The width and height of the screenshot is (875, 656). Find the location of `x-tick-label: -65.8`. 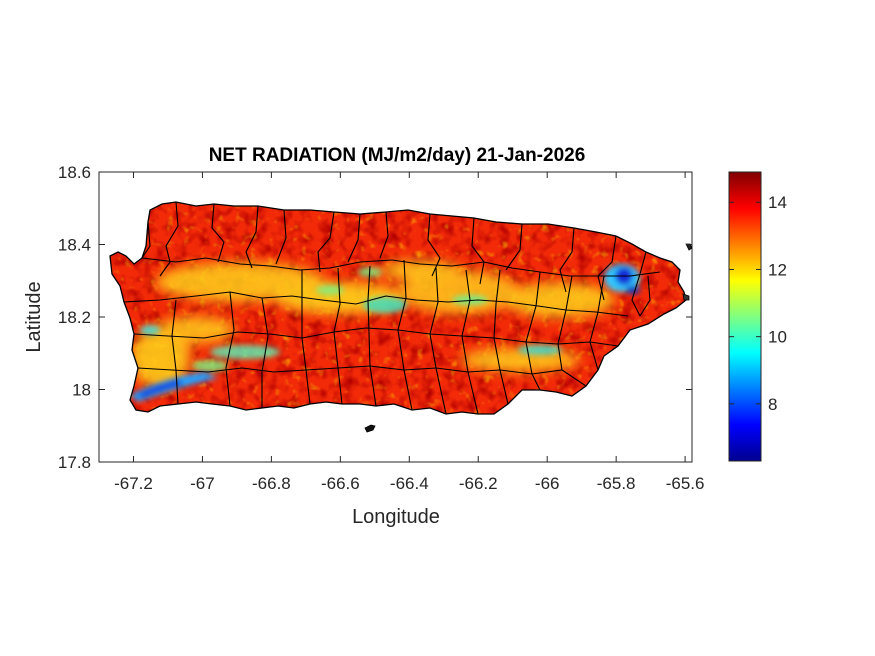

x-tick-label: -65.8 is located at coordinates (616, 483).